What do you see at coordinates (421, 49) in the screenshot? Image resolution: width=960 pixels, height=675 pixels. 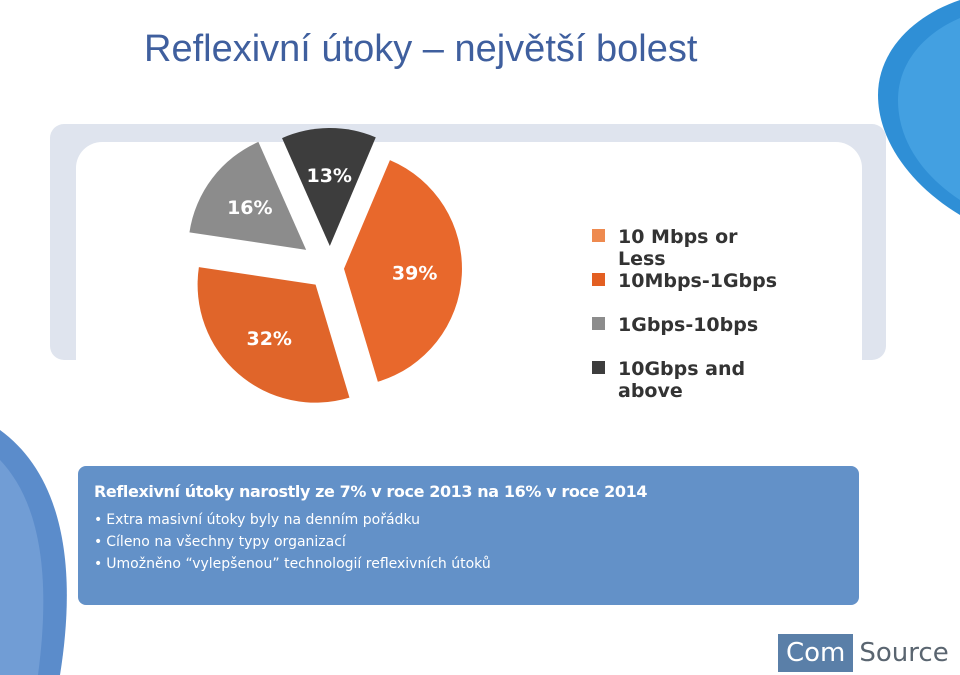 I see `slide-title: Reflexivní útoky – největší bolest` at bounding box center [421, 49].